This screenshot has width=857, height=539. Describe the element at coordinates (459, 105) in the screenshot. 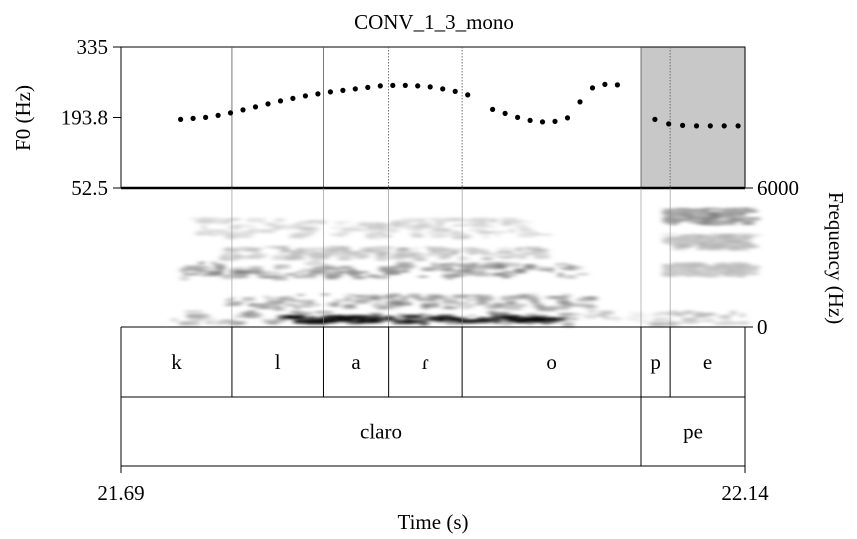

I see `pitch-points` at that location.